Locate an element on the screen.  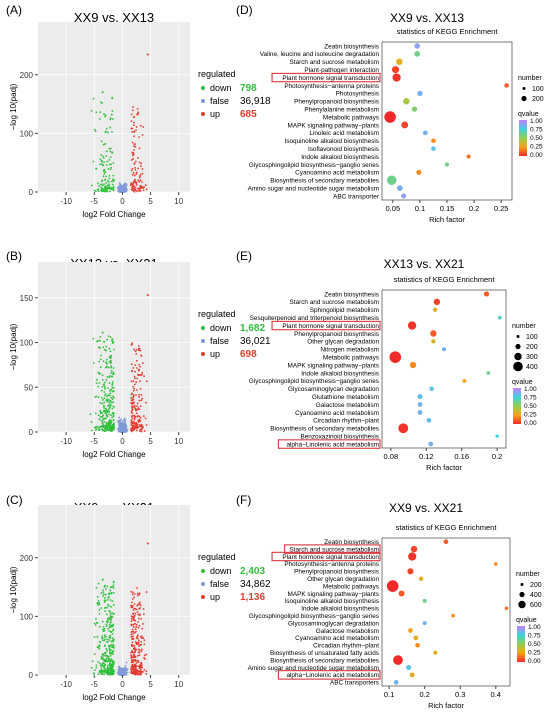
pathway-label: ABC transporter is located at coordinates (356, 196).